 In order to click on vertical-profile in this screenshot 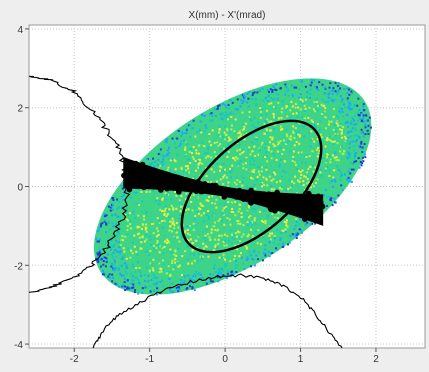, I will do `click(80, 184)`.